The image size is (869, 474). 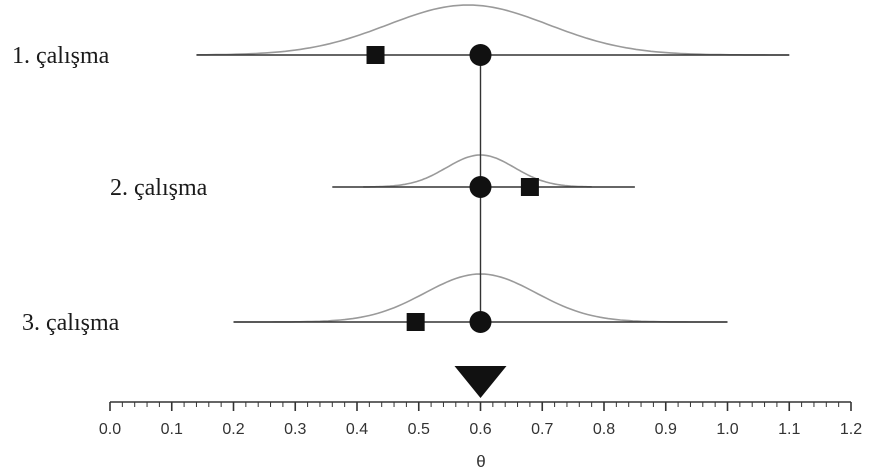 What do you see at coordinates (666, 429) in the screenshot?
I see `x-tick-label-0.9: 0.9` at bounding box center [666, 429].